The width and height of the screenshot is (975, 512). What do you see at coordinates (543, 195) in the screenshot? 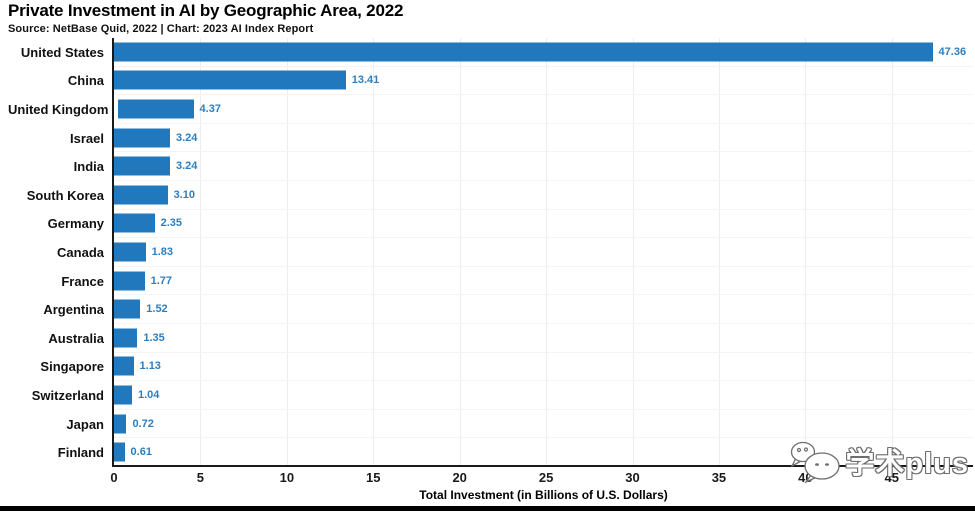
I see `bar-track: 3.10` at bounding box center [543, 195].